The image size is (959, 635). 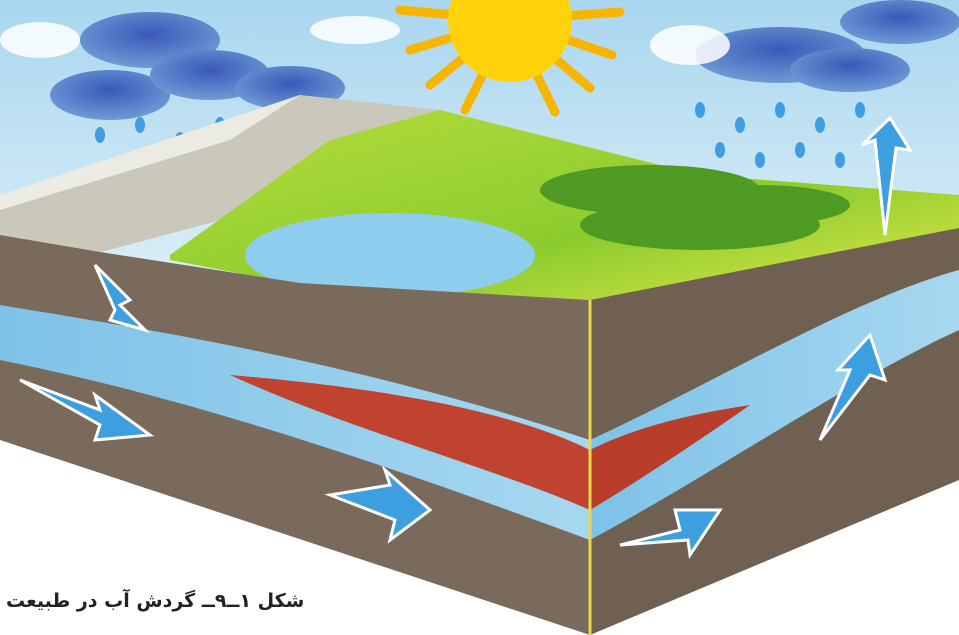 What do you see at coordinates (150, 152) in the screenshot?
I see `snow` at bounding box center [150, 152].